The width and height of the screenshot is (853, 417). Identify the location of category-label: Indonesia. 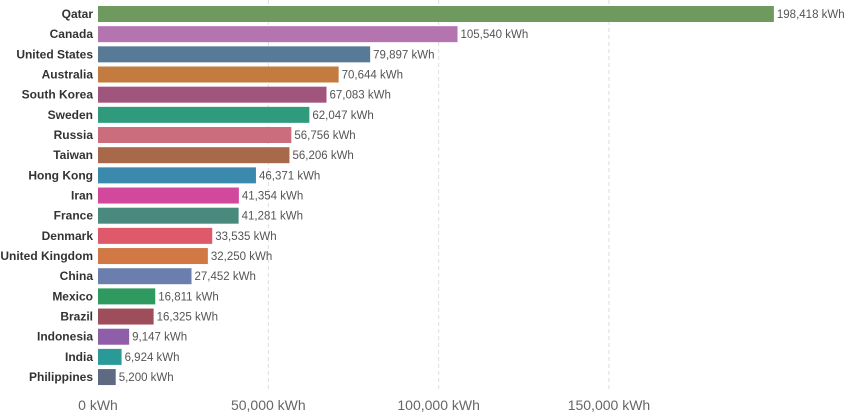
(65, 337).